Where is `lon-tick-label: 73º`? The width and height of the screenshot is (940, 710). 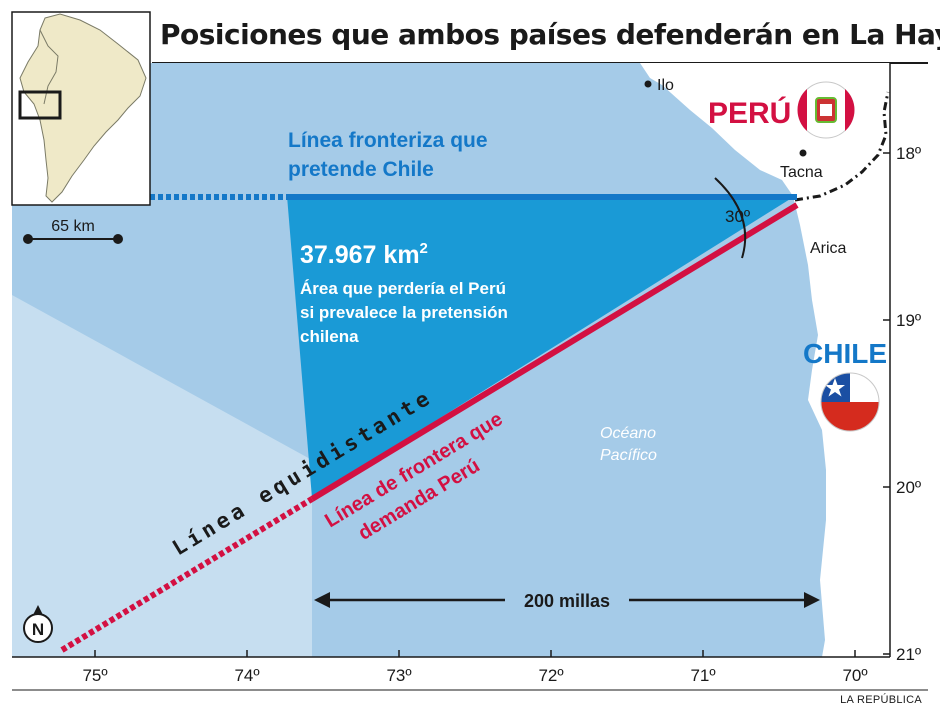 lon-tick-label: 73º is located at coordinates (398, 675).